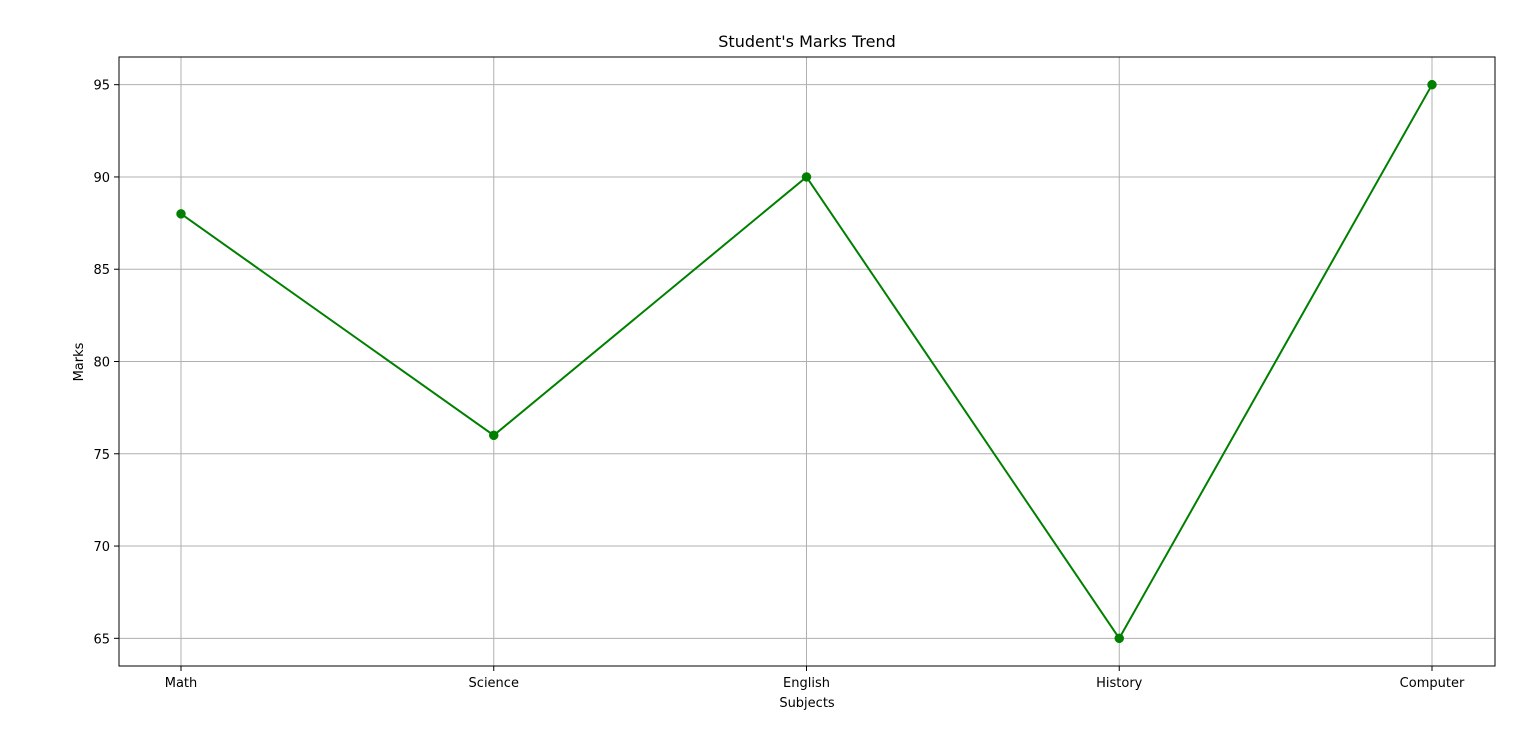 The height and width of the screenshot is (754, 1536). What do you see at coordinates (101, 547) in the screenshot?
I see `y-tick-label: 70` at bounding box center [101, 547].